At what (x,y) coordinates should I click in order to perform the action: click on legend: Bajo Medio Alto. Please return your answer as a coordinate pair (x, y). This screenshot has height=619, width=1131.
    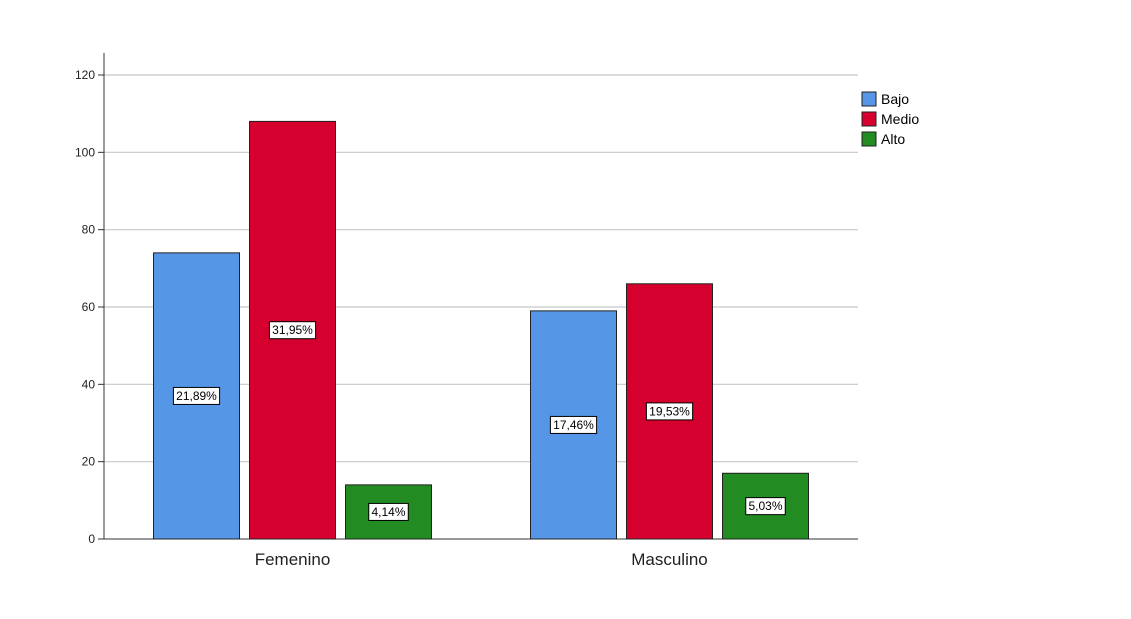
    Looking at the image, I should click on (890, 119).